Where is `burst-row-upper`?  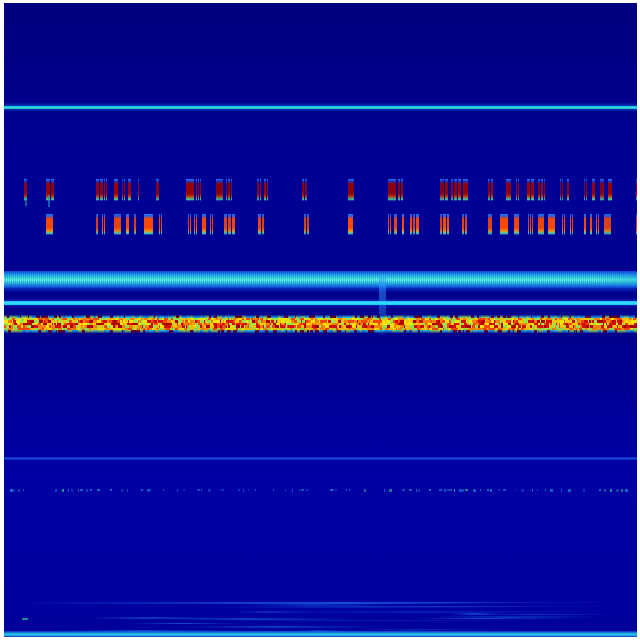
burst-row-upper is located at coordinates (320, 190).